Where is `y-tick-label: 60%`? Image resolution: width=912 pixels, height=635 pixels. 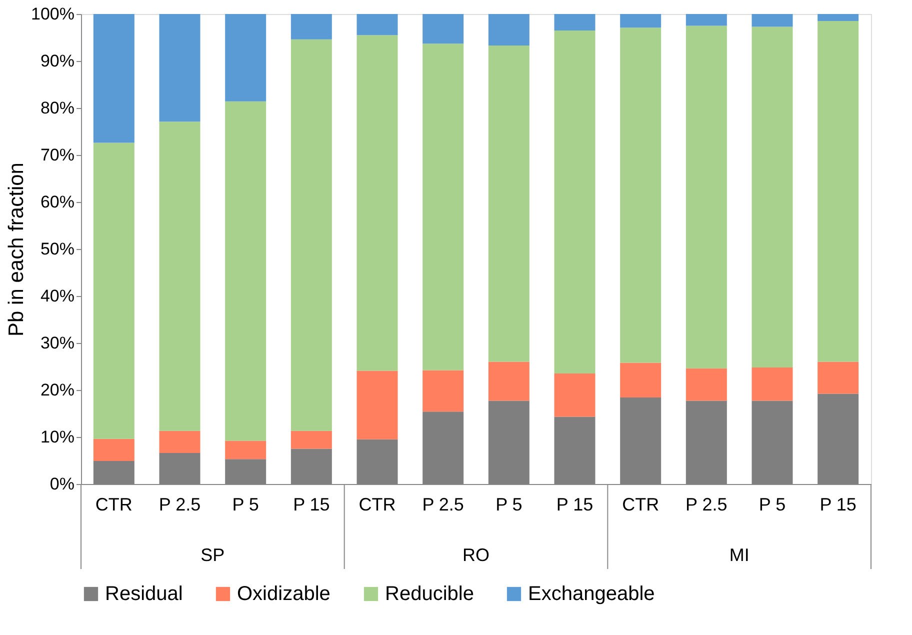 y-tick-label: 60% is located at coordinates (57, 202).